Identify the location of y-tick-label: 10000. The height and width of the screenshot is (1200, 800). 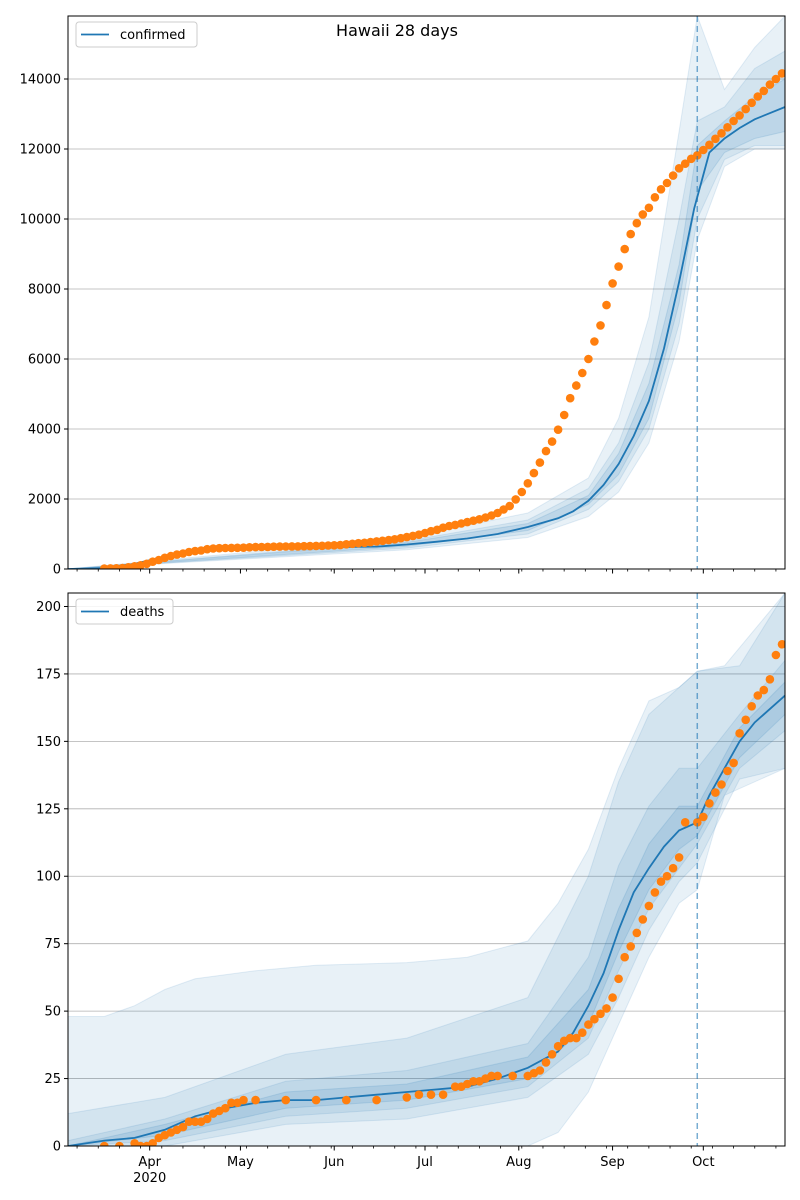
(40, 220).